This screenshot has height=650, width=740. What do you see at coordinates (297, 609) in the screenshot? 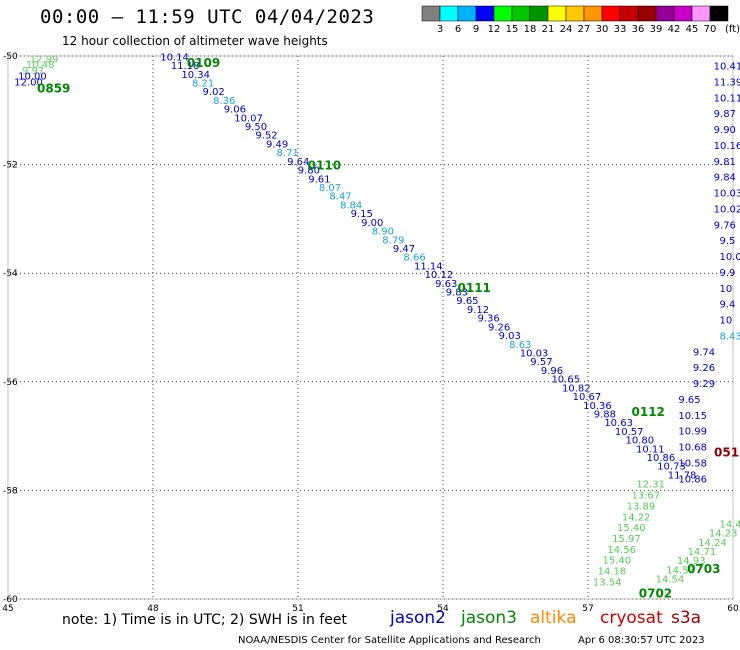
I see `lon-tick-label: 51` at bounding box center [297, 609].